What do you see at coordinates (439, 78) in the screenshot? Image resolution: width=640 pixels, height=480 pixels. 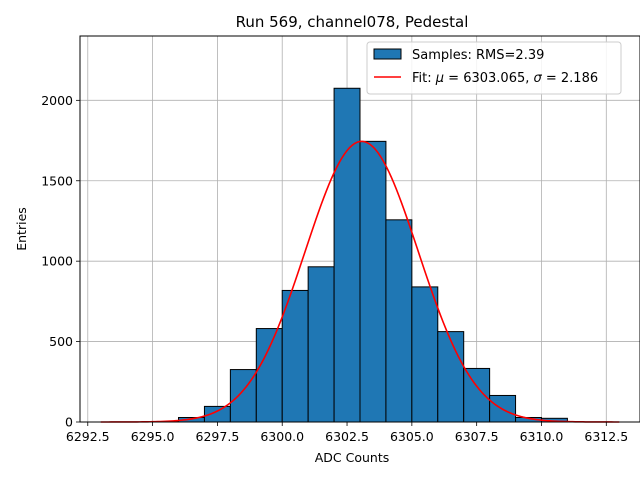 I see `legend-fit-mu-symbol: μ` at bounding box center [439, 78].